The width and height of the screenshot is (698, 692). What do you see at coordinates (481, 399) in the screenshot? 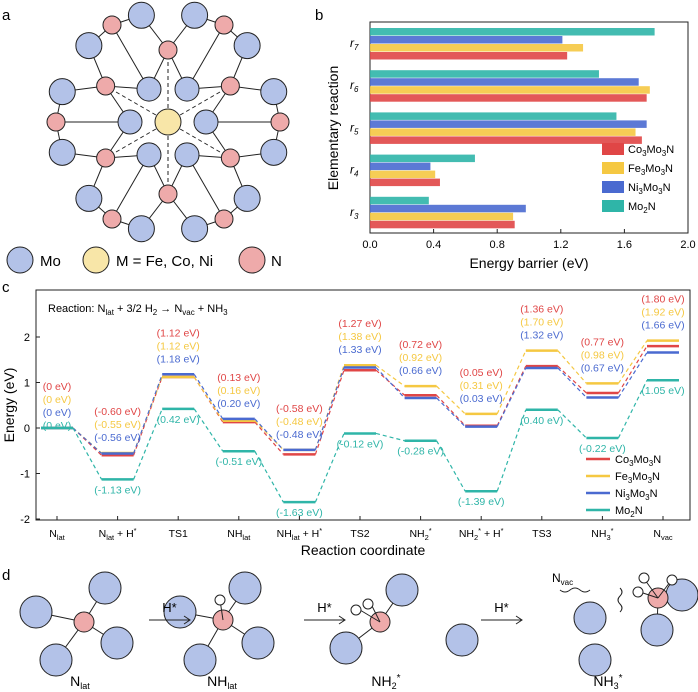
I see `value-label-Ni3Mo3N-7: (0.03 eV)` at bounding box center [481, 399].